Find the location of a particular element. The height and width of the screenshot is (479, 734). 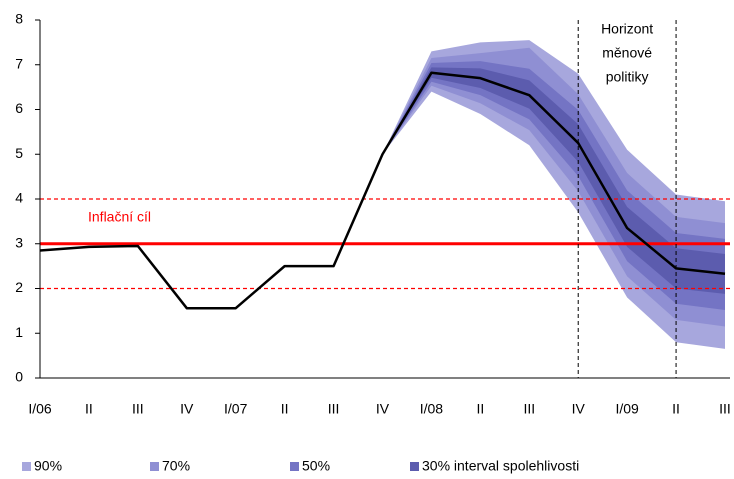

y-tick-label: 6 is located at coordinates (19, 108).